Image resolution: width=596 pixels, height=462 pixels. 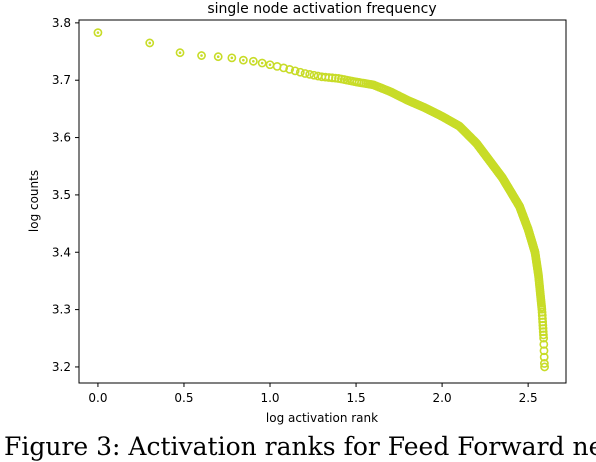 What do you see at coordinates (61, 80) in the screenshot?
I see `y-tick-label: 3.7` at bounding box center [61, 80].